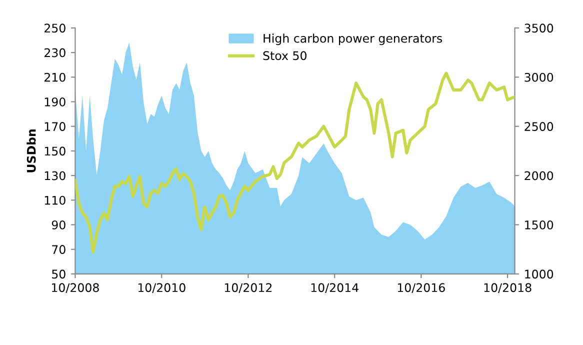  I want to click on y-tick-label: 150, so click(55, 151).